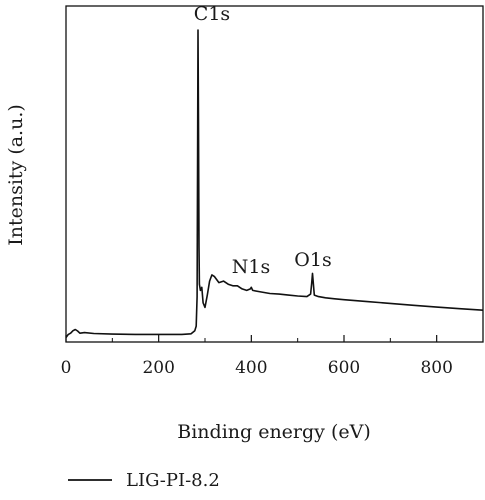  Describe the element at coordinates (158, 368) in the screenshot. I see `x-tick-label: 200` at that location.